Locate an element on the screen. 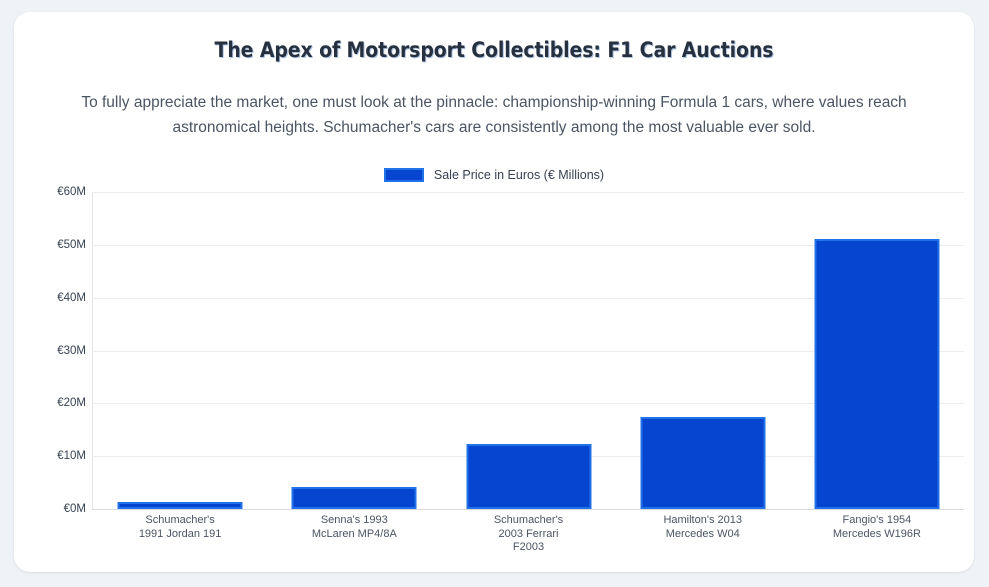 This screenshot has height=587, width=989. x-axis-tick-label: Hamilton's 2013 Mercedes W04 is located at coordinates (702, 527).